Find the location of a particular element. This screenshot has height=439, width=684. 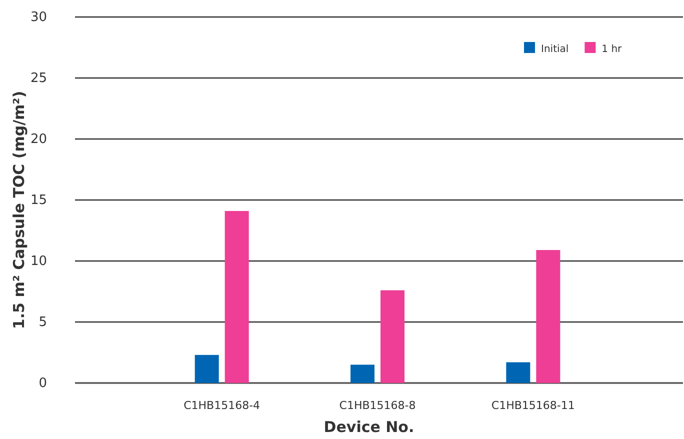

y-tick-label: 25 is located at coordinates (38, 78).